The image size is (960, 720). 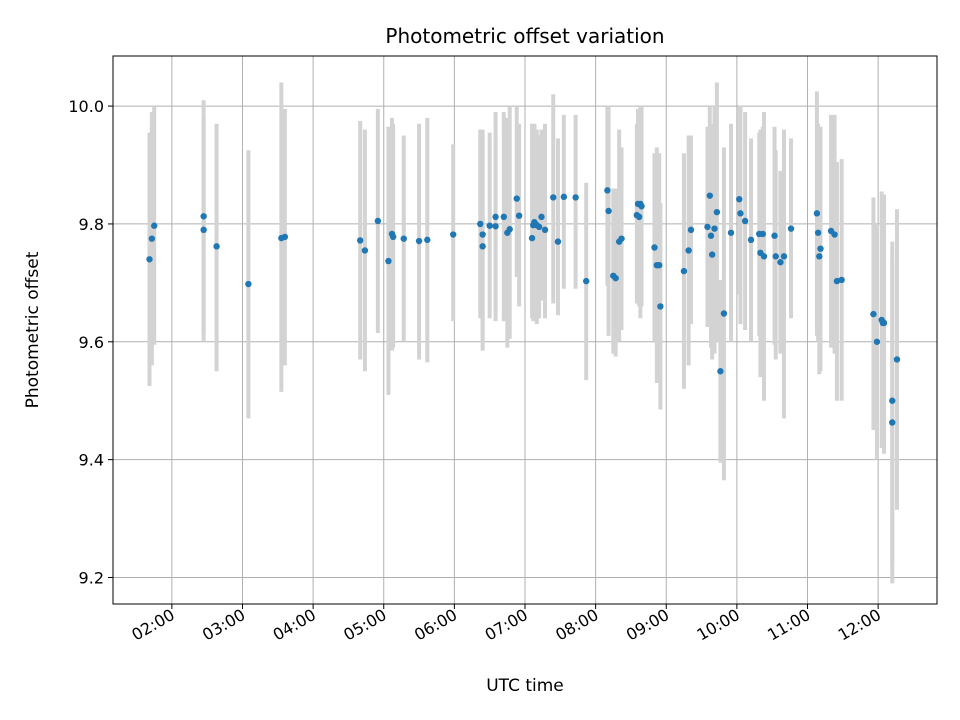 What do you see at coordinates (576, 625) in the screenshot?
I see `x-tick-label: 08:00` at bounding box center [576, 625].